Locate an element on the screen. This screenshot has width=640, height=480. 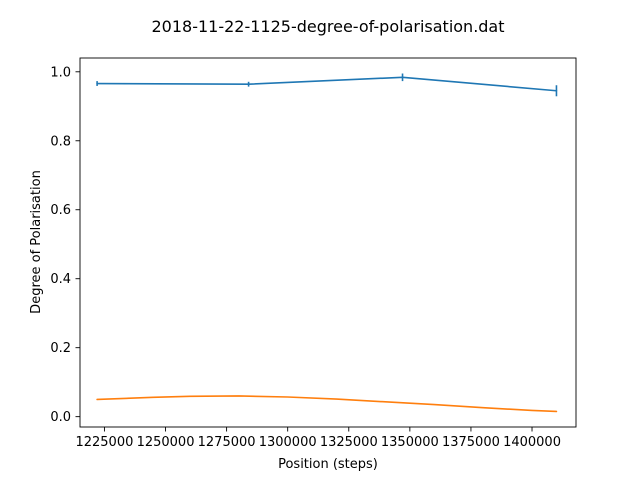
x-axis-label: Position (steps) is located at coordinates (328, 464).